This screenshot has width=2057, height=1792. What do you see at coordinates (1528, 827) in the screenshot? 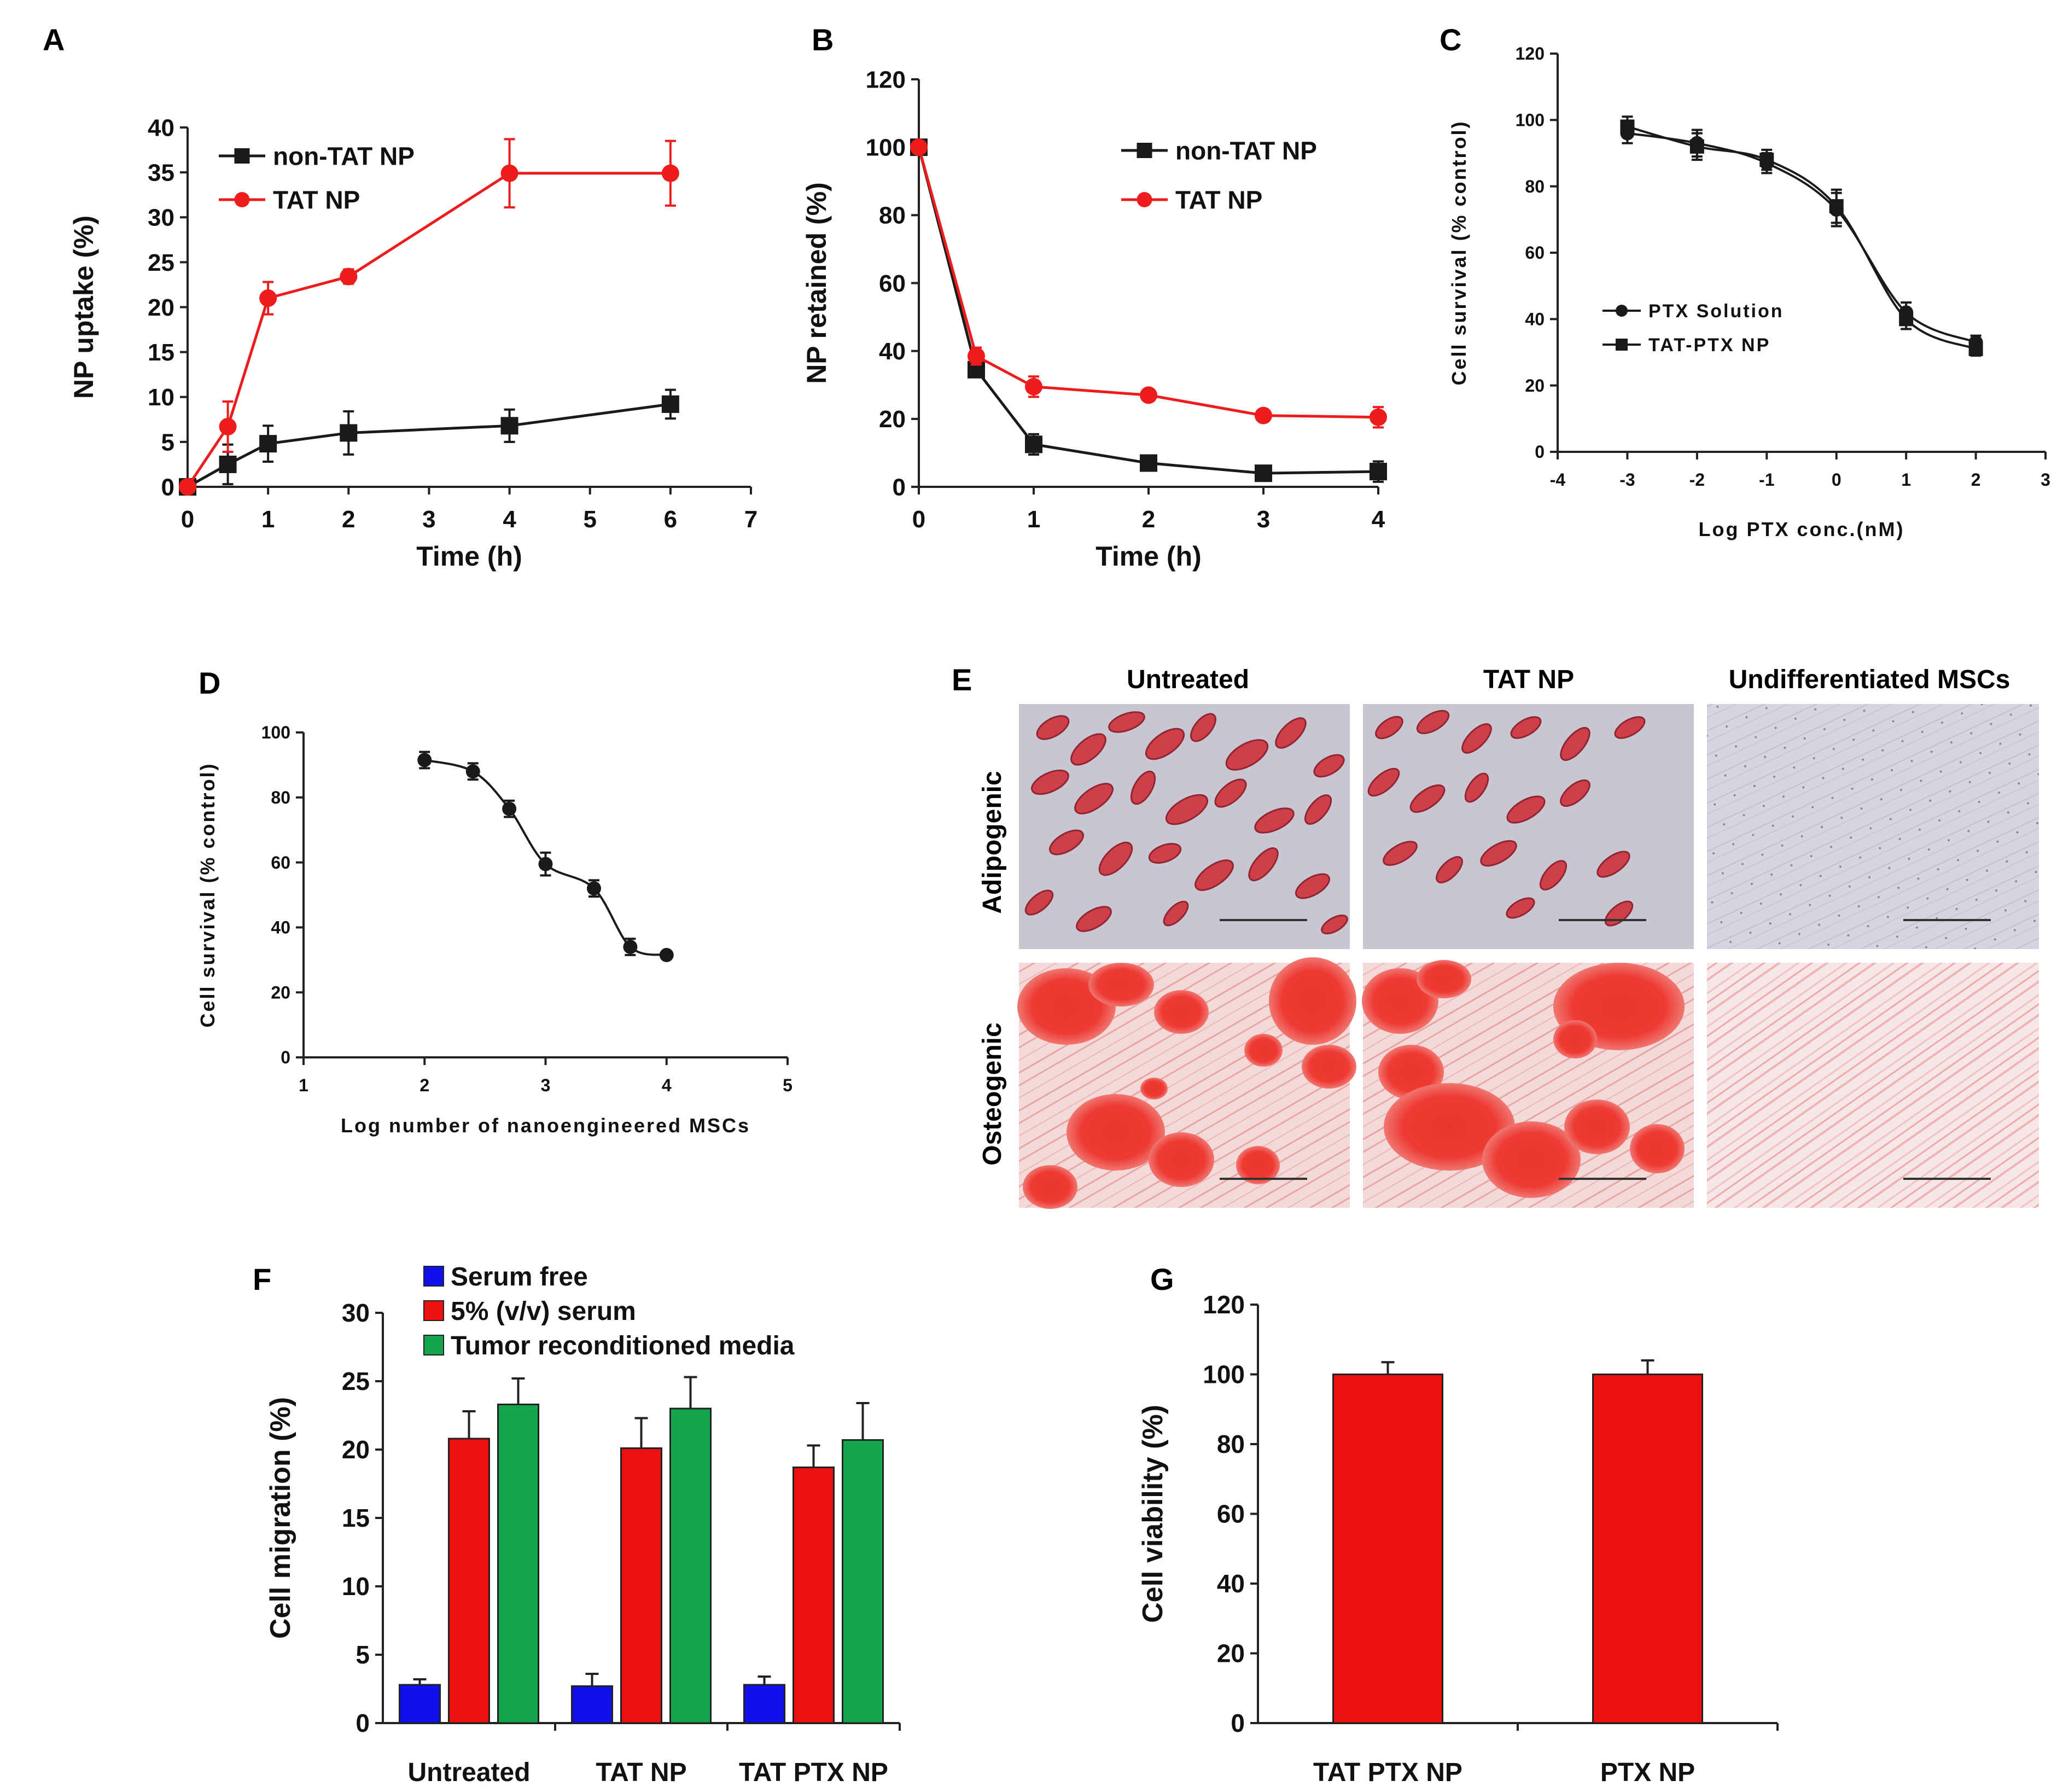
I see `micrograph-adipogenic-tat-np` at bounding box center [1528, 827].